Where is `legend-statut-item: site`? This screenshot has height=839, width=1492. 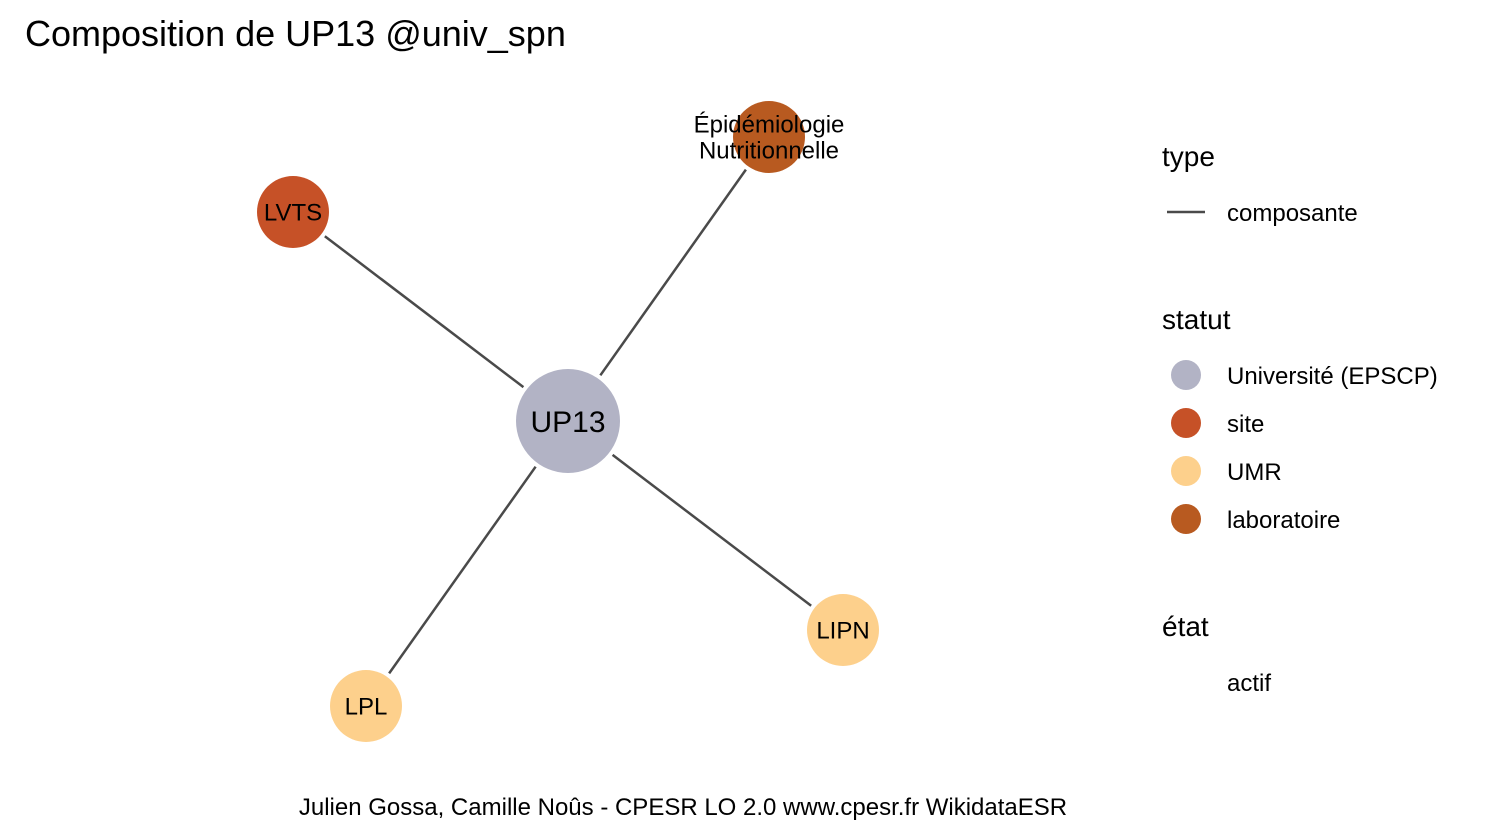
legend-statut-item: site is located at coordinates (1245, 424).